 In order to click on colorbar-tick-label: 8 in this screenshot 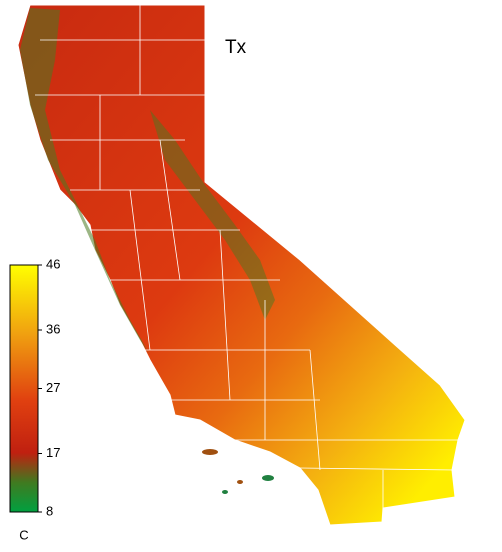, I will do `click(49, 510)`.